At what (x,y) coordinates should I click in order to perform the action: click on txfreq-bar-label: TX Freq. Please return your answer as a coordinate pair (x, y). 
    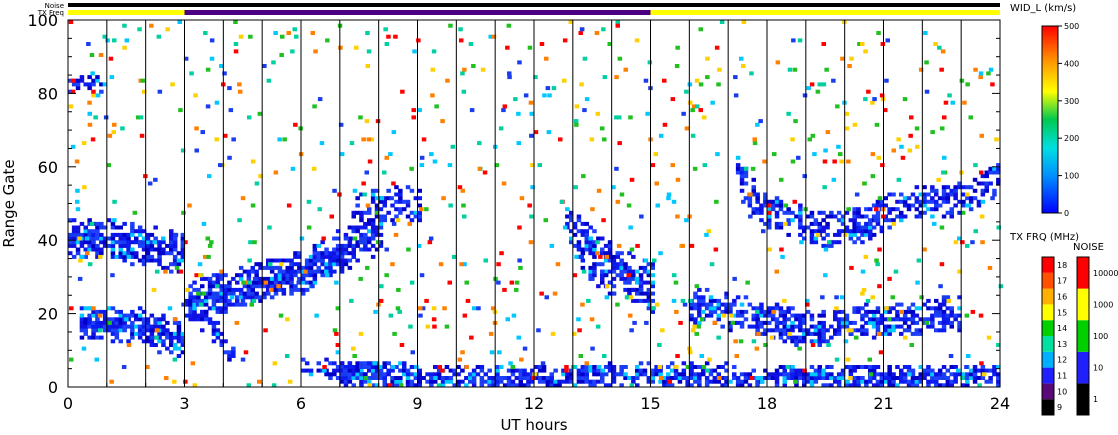
    Looking at the image, I should click on (50, 13).